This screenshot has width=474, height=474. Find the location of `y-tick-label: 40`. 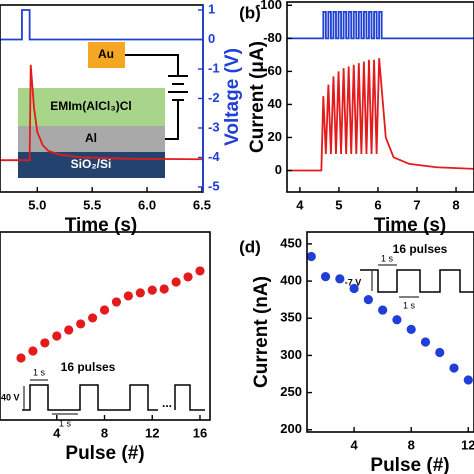

y-tick-label: 40 is located at coordinates (275, 103).